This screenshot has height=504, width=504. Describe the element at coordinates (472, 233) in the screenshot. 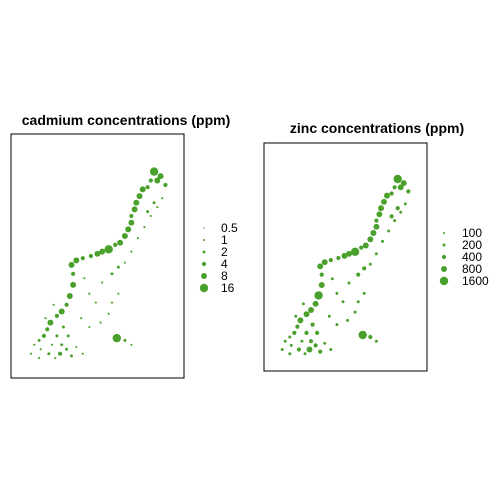

I see `legend-label: 100` at that location.